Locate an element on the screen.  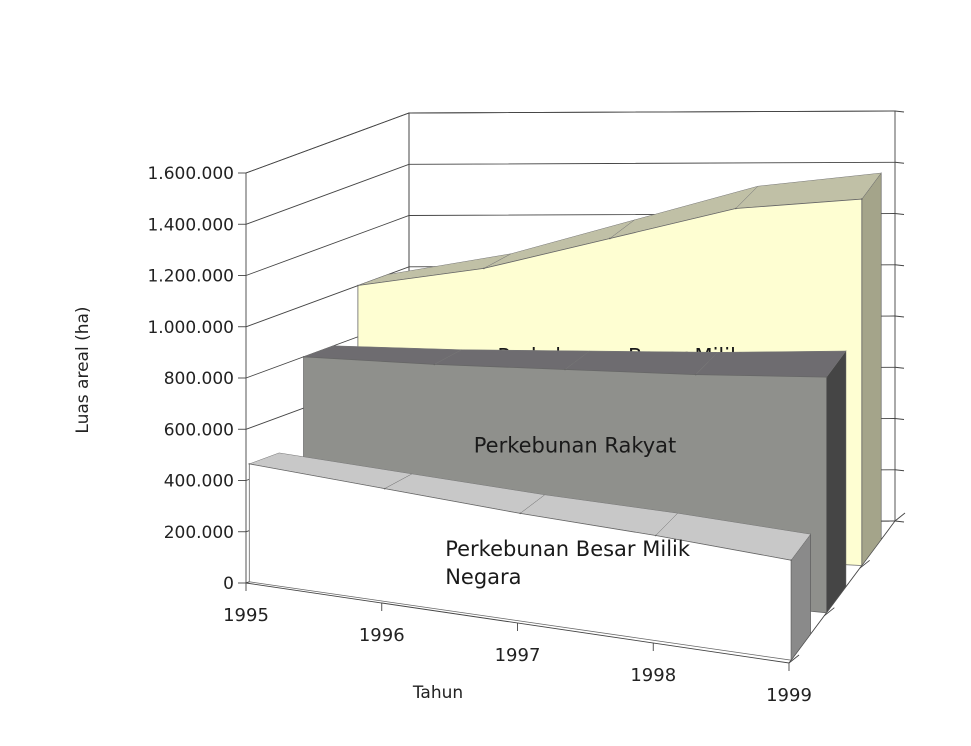
y-tick-label: 600.000 is located at coordinates (199, 430).